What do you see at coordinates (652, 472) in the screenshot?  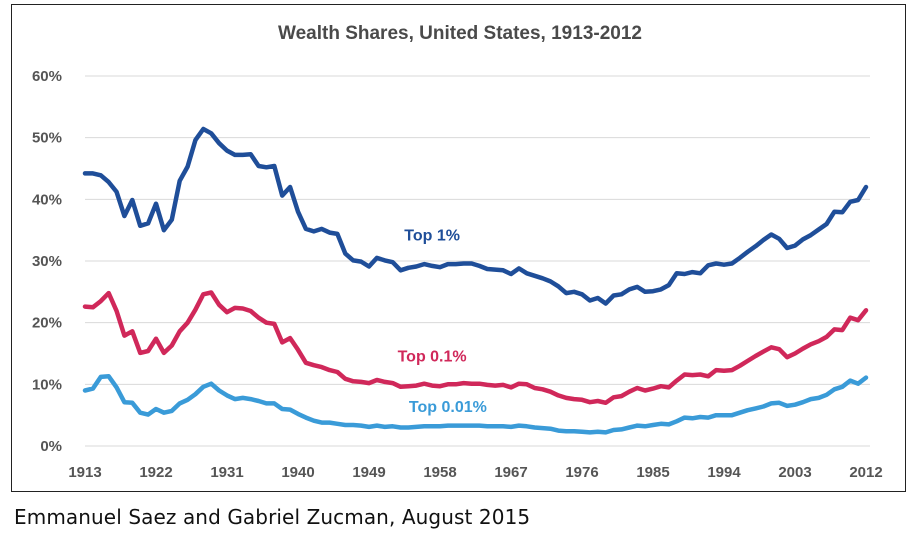 I see `x-tick-label: 1985` at bounding box center [652, 472].